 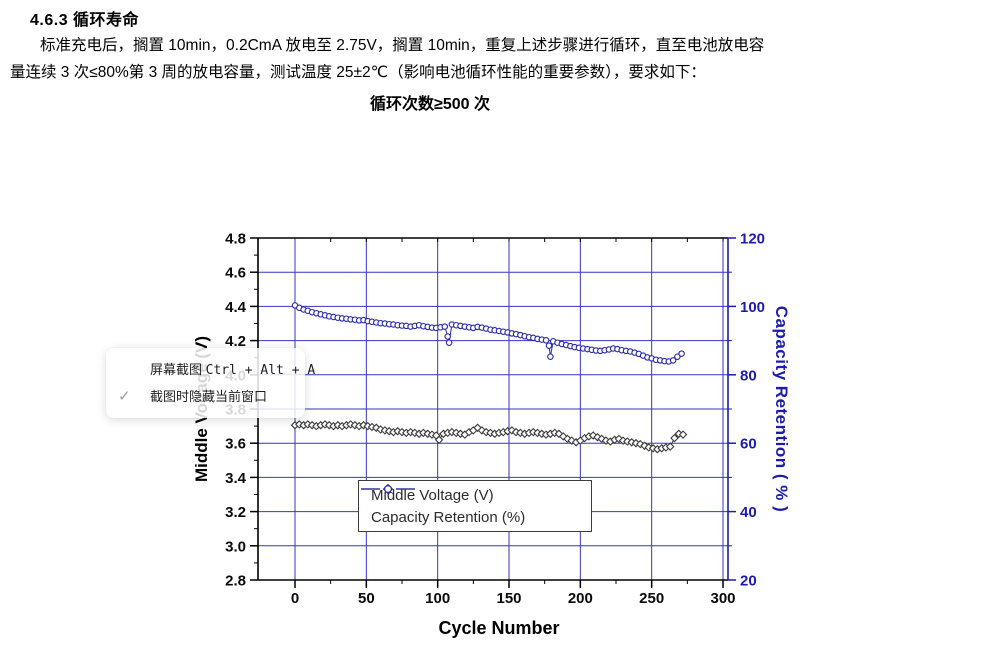 I want to click on circle-marker-icon, so click(x=388, y=489).